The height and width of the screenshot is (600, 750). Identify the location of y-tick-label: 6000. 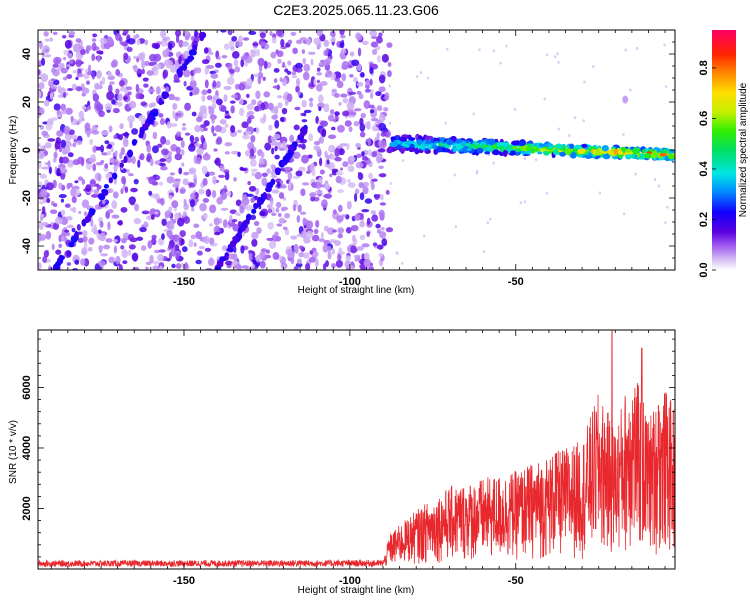
(27, 387).